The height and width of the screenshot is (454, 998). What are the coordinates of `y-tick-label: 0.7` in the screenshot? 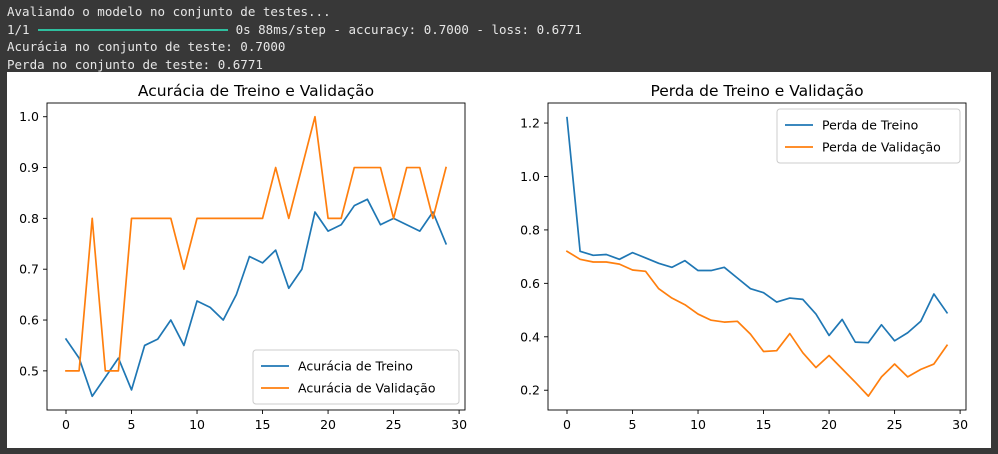 It's located at (29, 269).